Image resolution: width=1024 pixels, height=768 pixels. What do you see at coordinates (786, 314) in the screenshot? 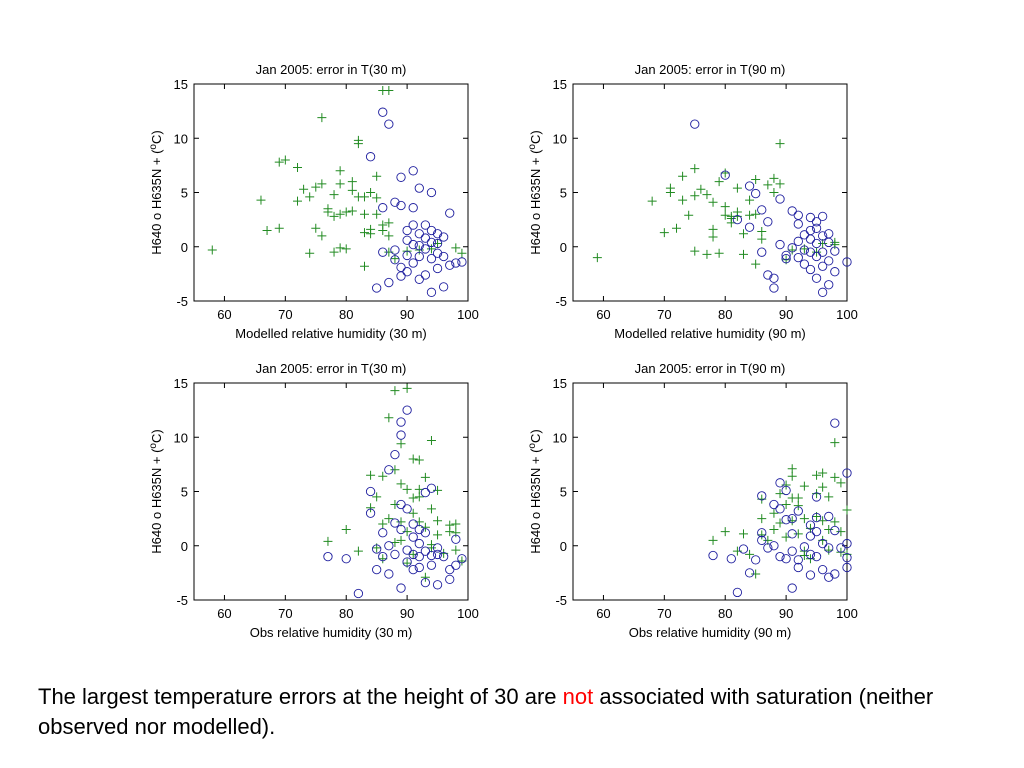
I see `x-tick-label: 90` at bounding box center [786, 314].